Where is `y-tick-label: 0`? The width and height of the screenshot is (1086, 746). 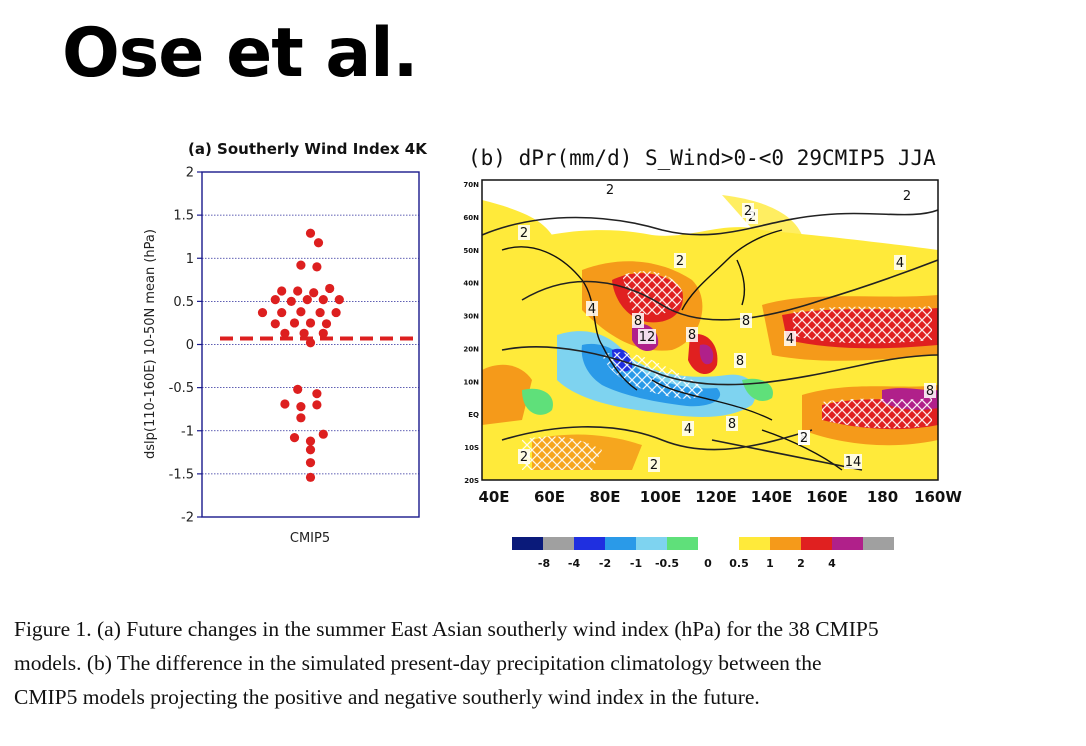
y-tick-label: 0 is located at coordinates (190, 345).